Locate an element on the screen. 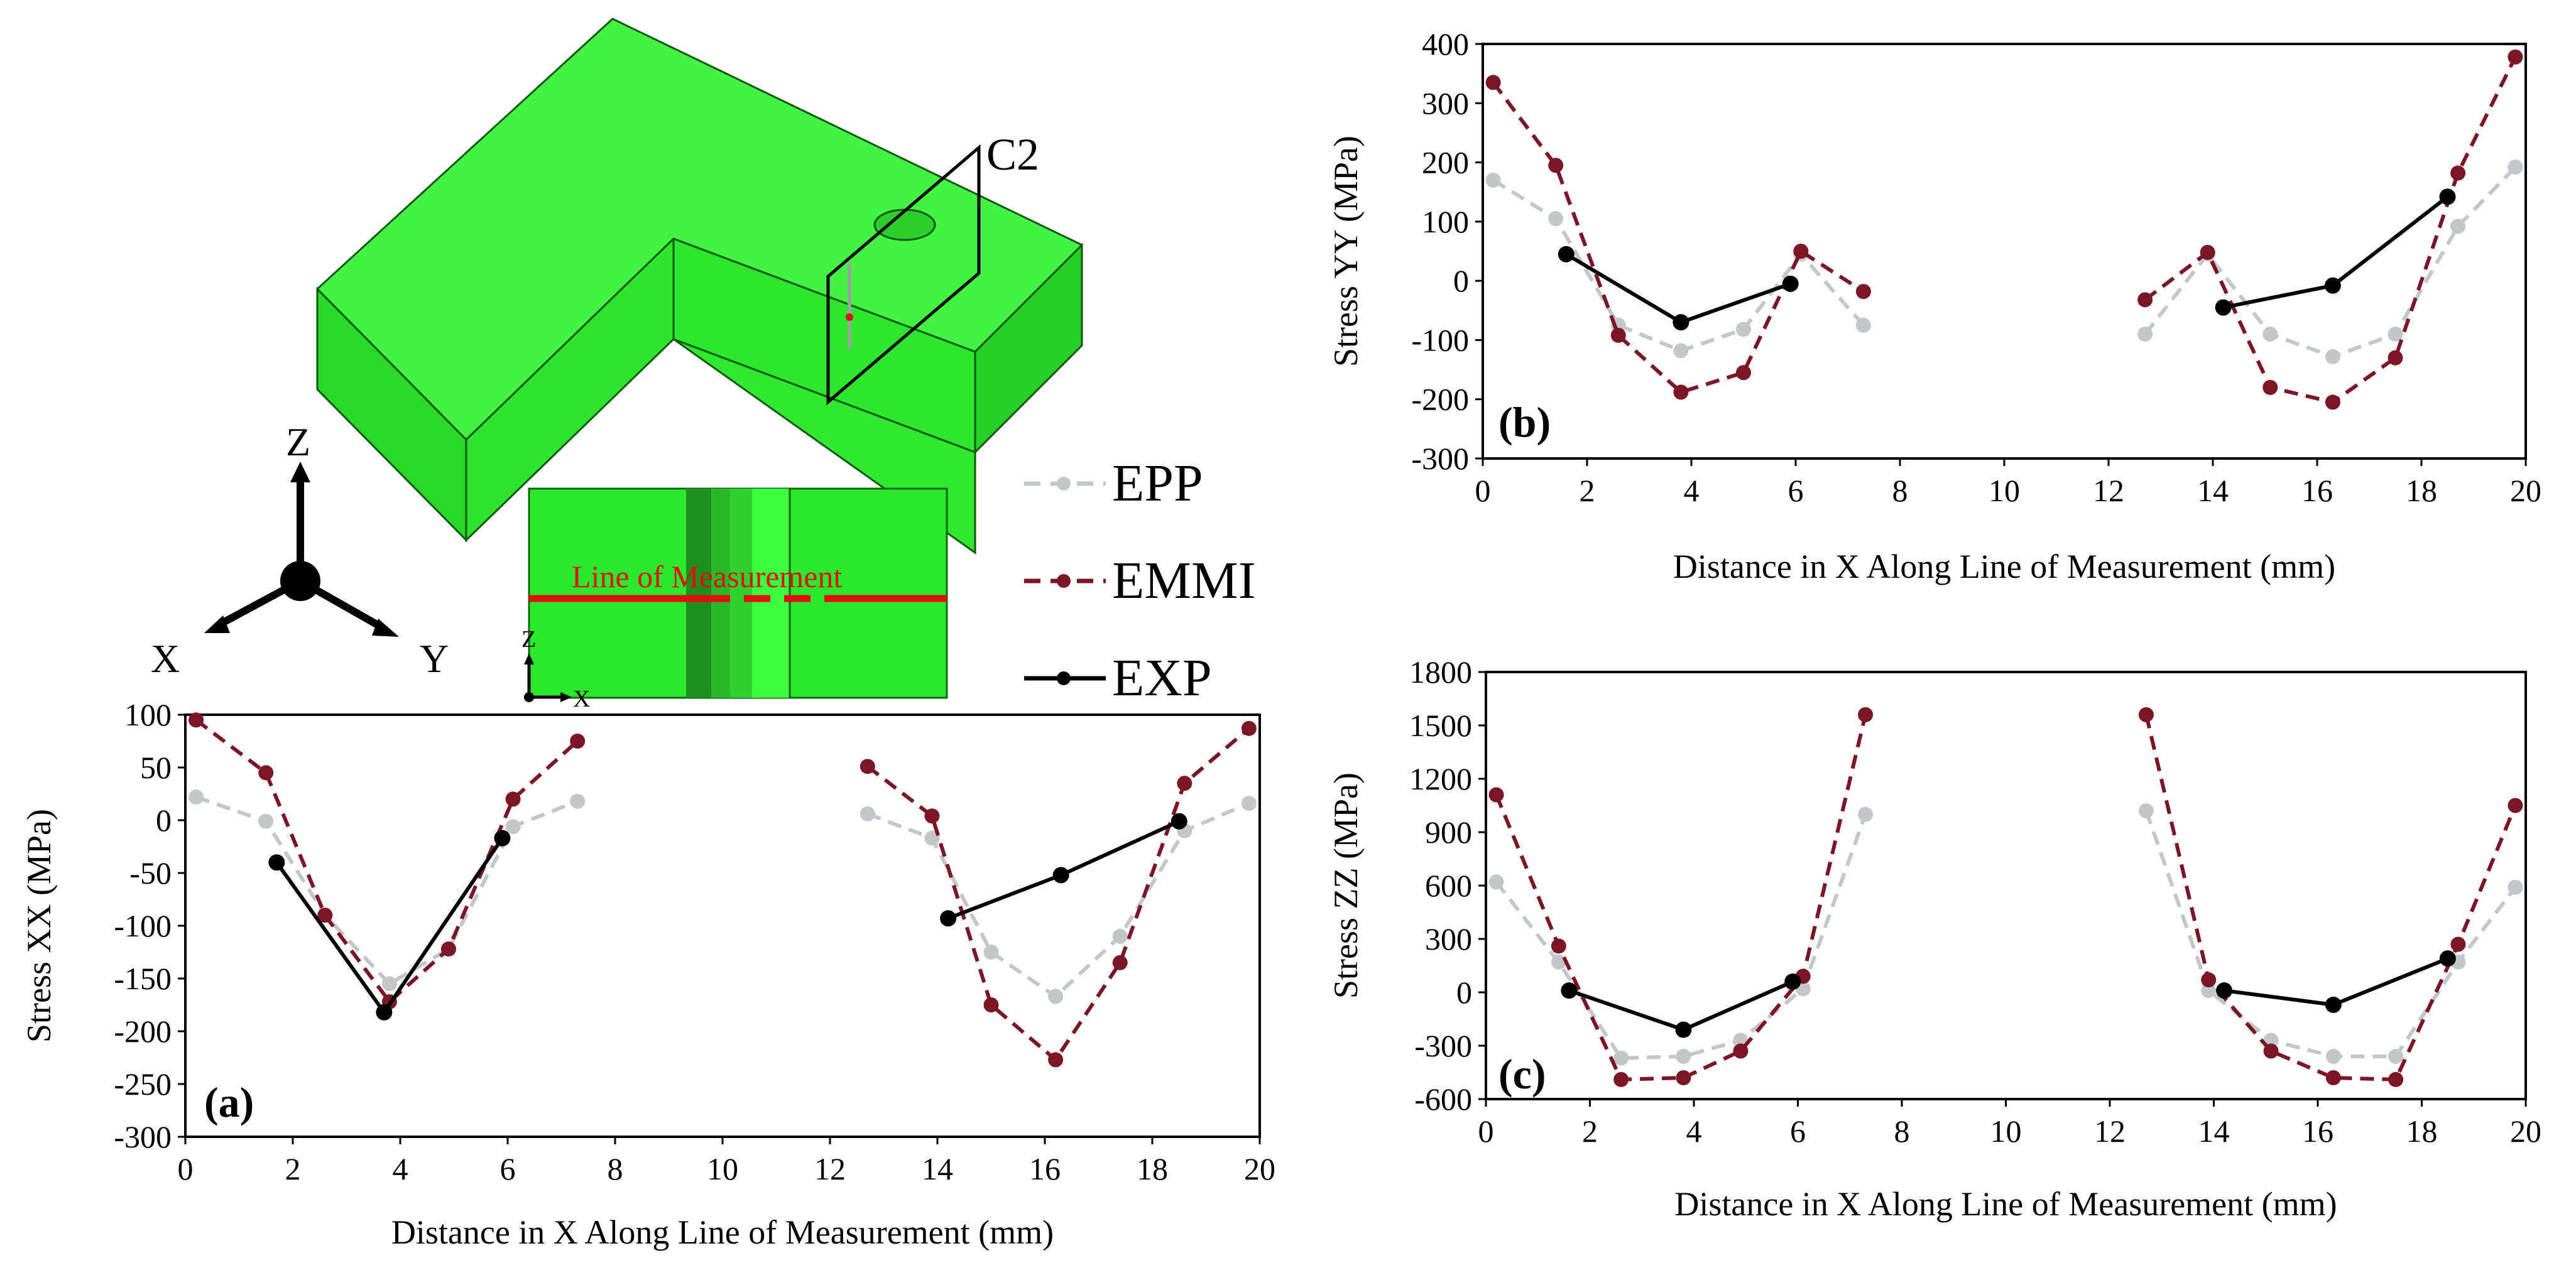  y-tick-label: 400 is located at coordinates (1445, 44).